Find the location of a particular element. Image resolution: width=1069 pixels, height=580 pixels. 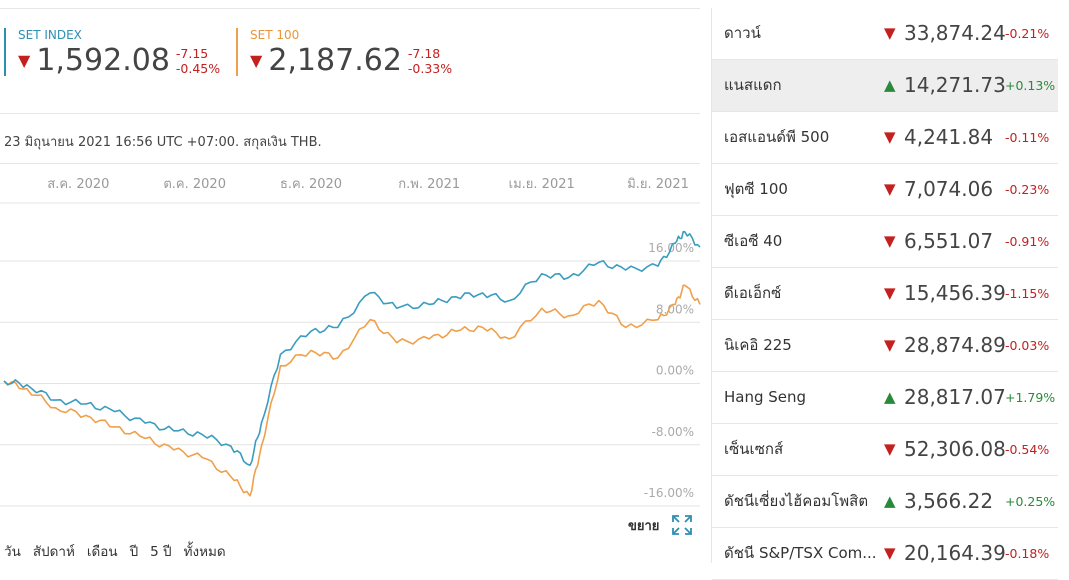

set100-quote: SET 100 ▼ 2,187.62 -7.18 -0.33% is located at coordinates (344, 52).